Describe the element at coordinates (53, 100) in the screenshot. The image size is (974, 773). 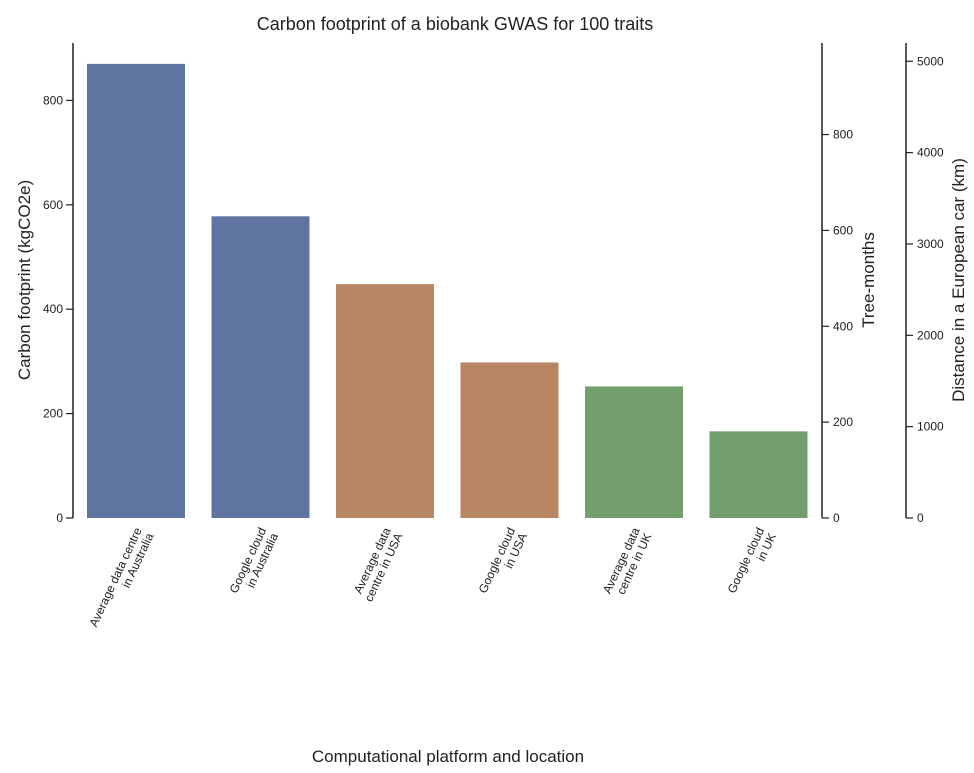
I see `y-tick-label: 800` at that location.